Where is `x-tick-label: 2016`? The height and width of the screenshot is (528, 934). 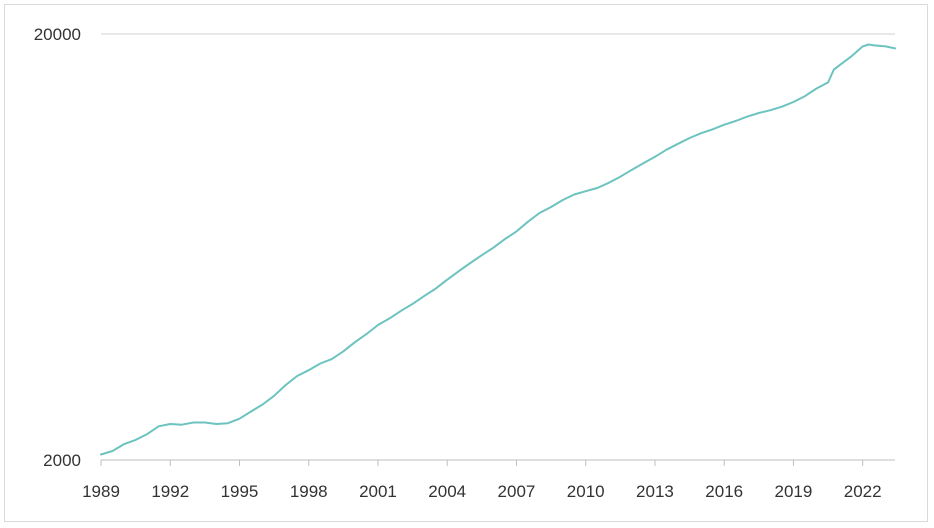 x-tick-label: 2016 is located at coordinates (724, 491).